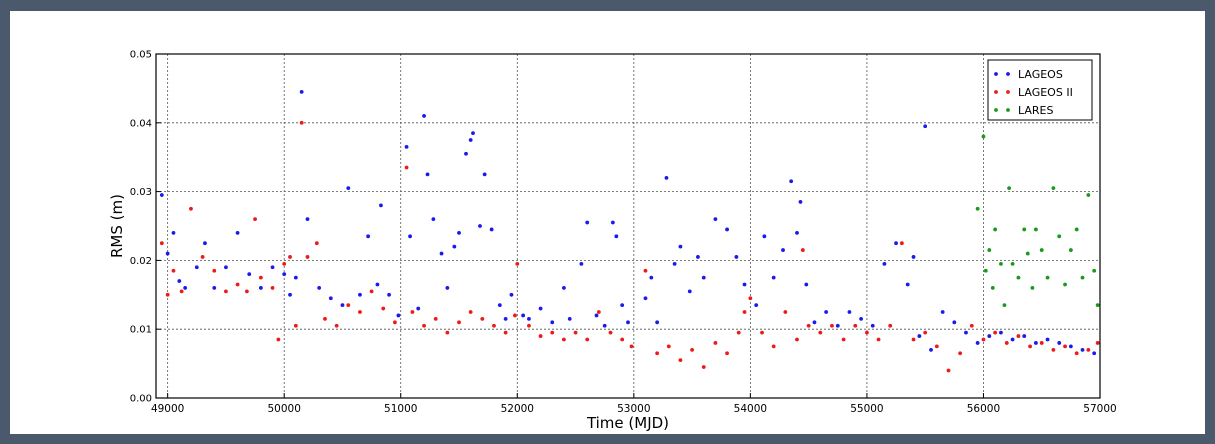 This screenshot has height=444, width=1215. What do you see at coordinates (141, 261) in the screenshot?
I see `y-tick-label: 0.02` at bounding box center [141, 261].